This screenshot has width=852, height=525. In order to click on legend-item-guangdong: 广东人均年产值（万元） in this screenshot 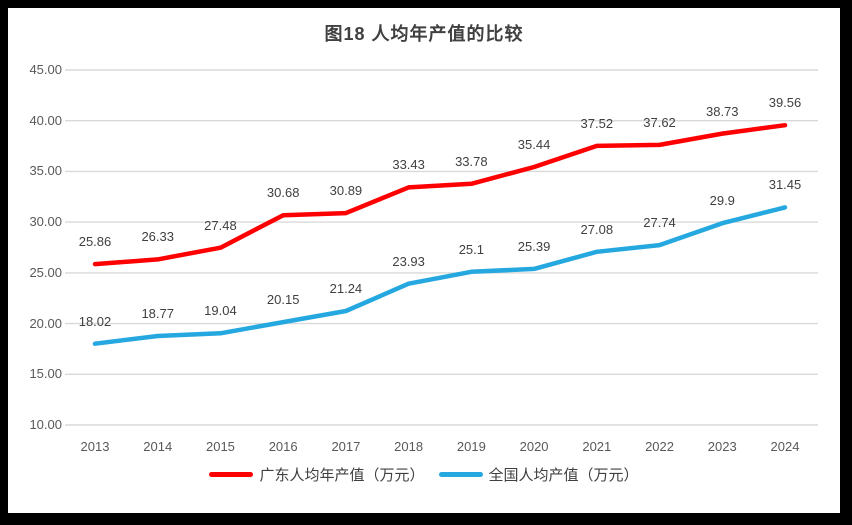, I will do `click(317, 474)`.